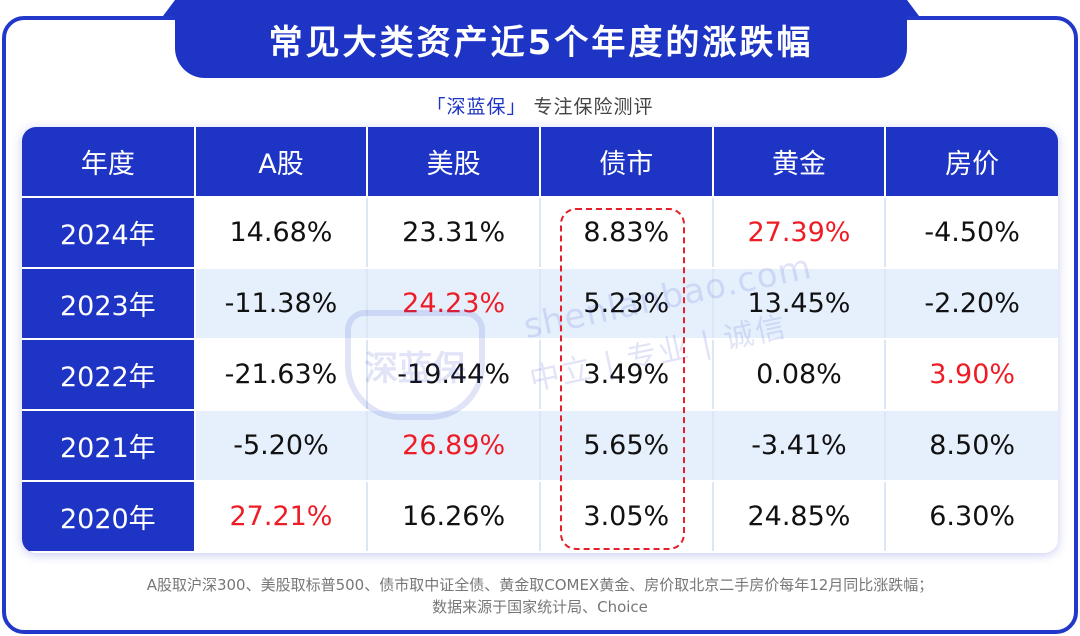 This screenshot has width=1080, height=636. I want to click on row-year: 2021年, so click(109, 446).